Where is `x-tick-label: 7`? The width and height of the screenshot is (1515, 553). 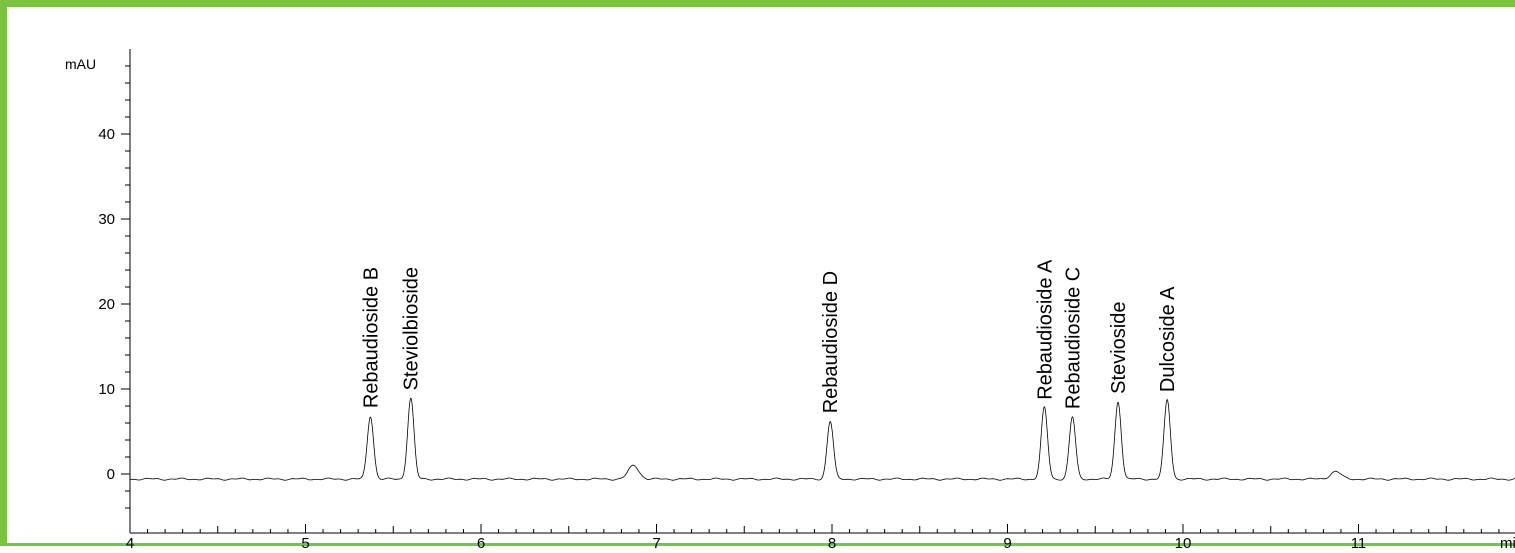 x-tick-label: 7 is located at coordinates (656, 543).